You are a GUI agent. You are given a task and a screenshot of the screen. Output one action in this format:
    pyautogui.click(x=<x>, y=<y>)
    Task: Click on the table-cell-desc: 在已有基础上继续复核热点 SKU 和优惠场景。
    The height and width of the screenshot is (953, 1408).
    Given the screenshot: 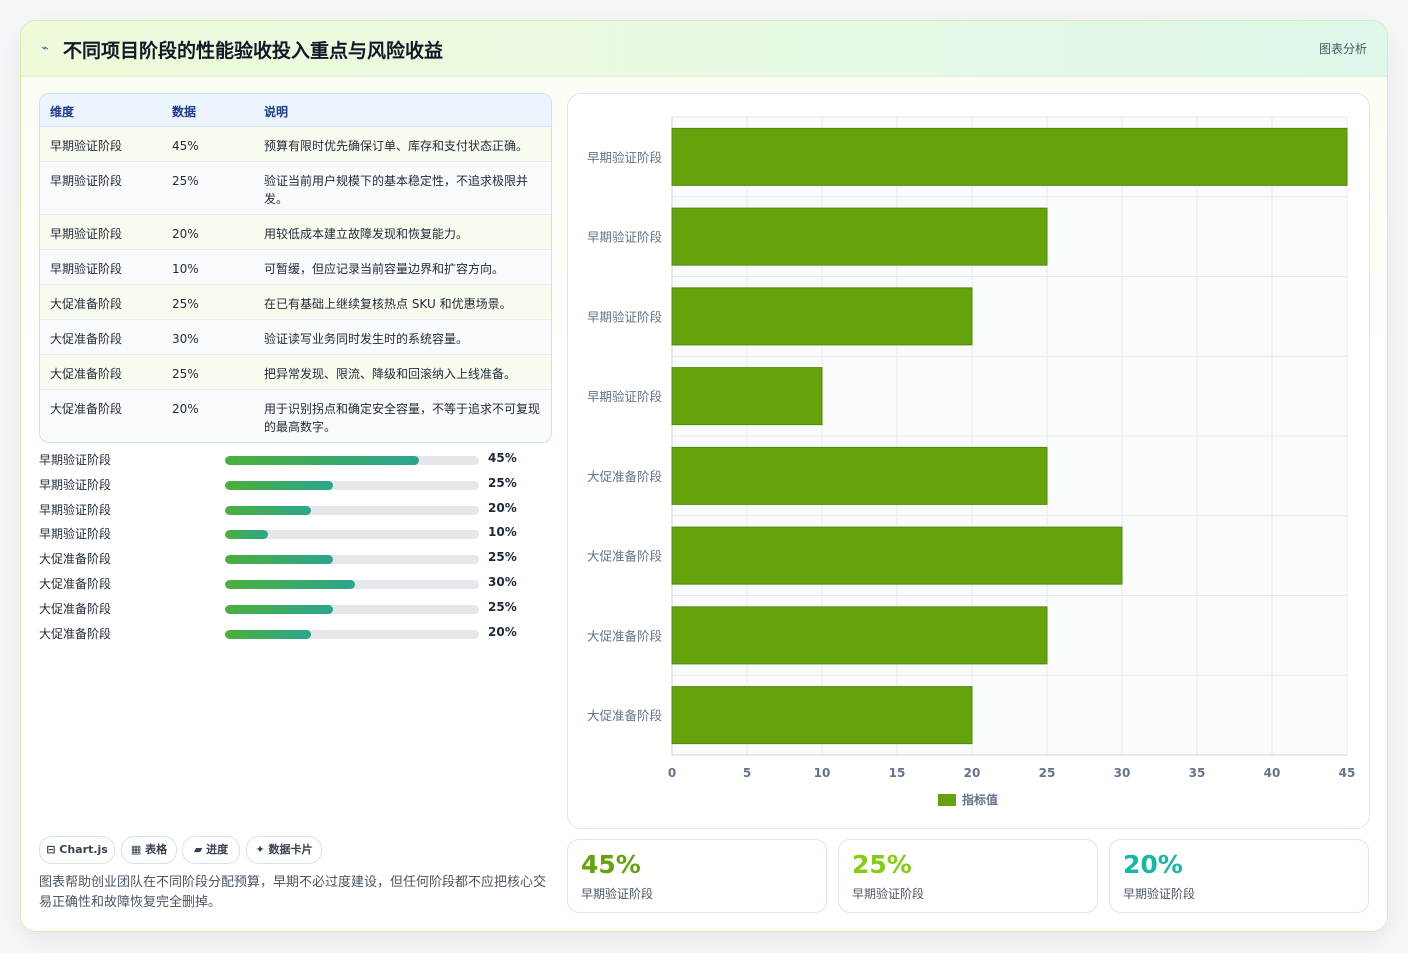 What is the action you would take?
    pyautogui.click(x=388, y=304)
    